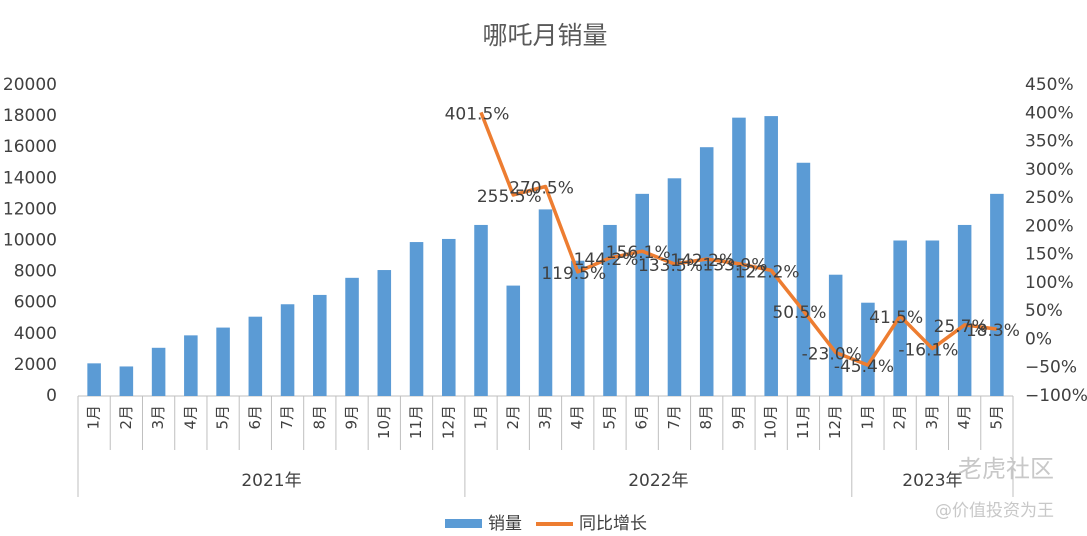 The image size is (1087, 536). I want to click on watermark: @价值投资为王, so click(994, 511).